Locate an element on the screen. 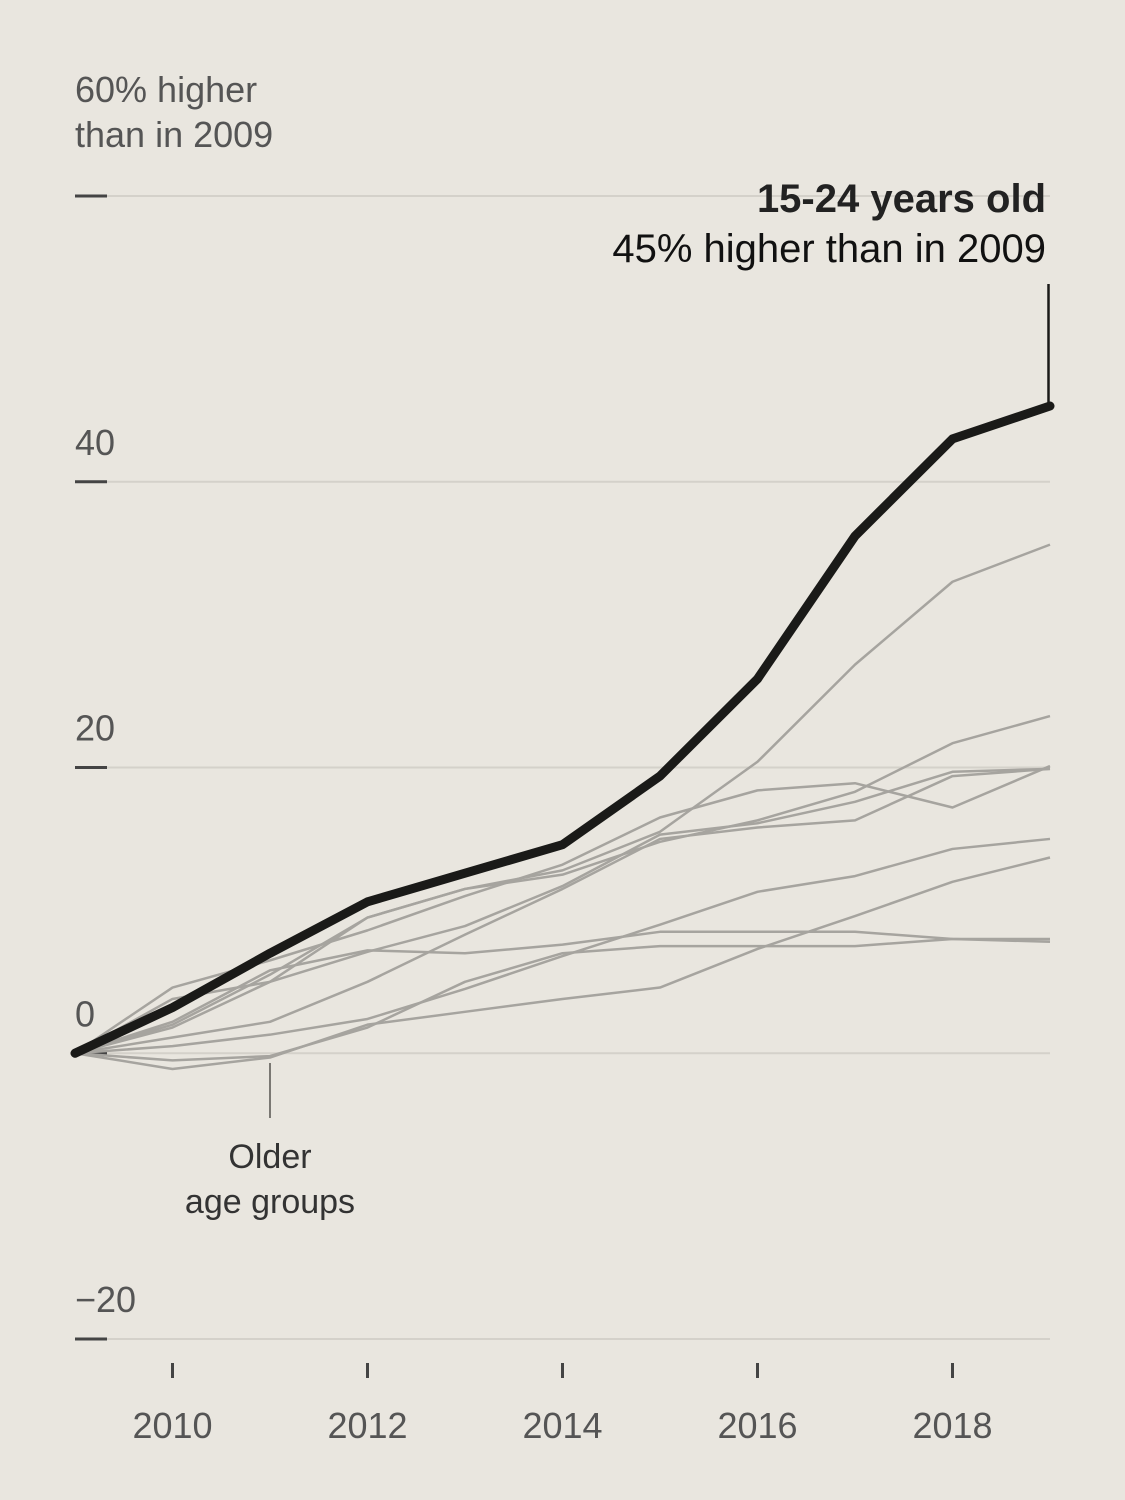 This screenshot has height=1500, width=1125. x-tick-label-4: 2018 is located at coordinates (952, 1425).